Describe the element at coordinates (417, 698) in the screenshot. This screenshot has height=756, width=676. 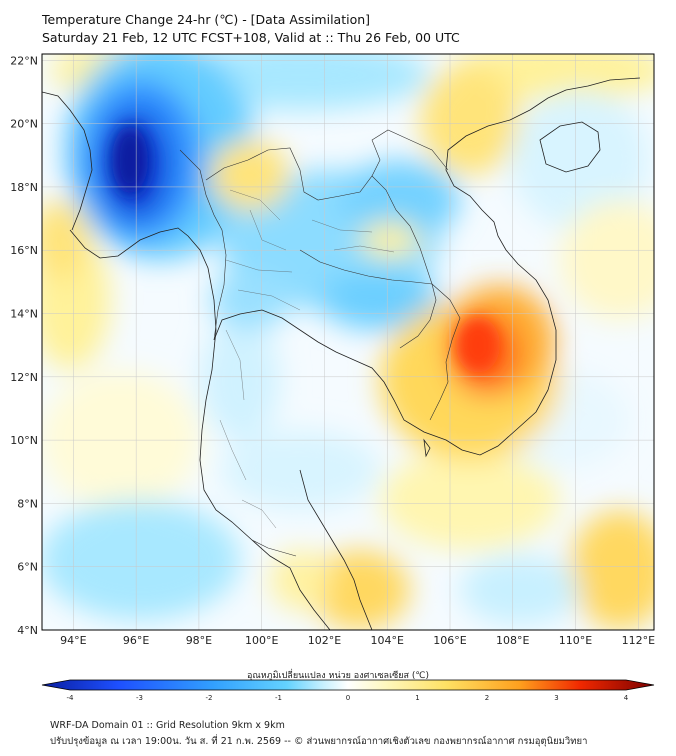
I see `colorbar-tick-label: 1` at that location.